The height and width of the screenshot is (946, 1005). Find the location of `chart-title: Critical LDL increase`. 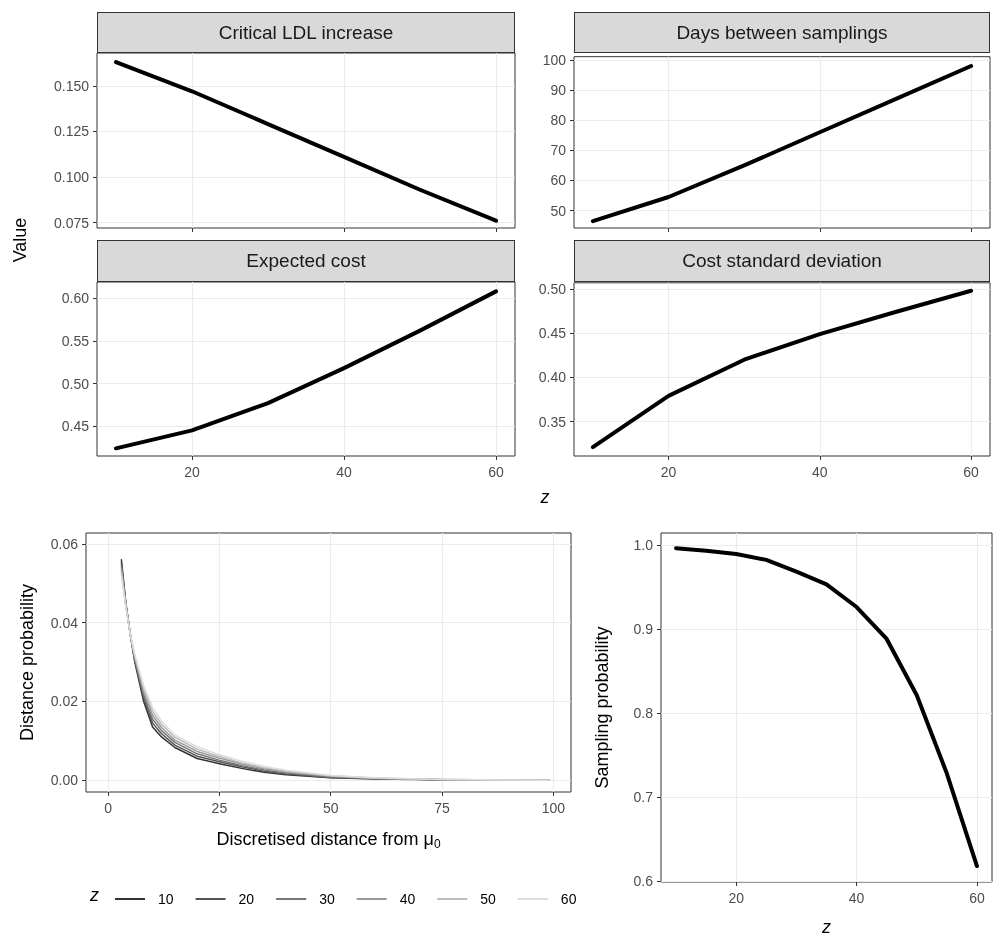

chart-title: Critical LDL increase is located at coordinates (306, 32).